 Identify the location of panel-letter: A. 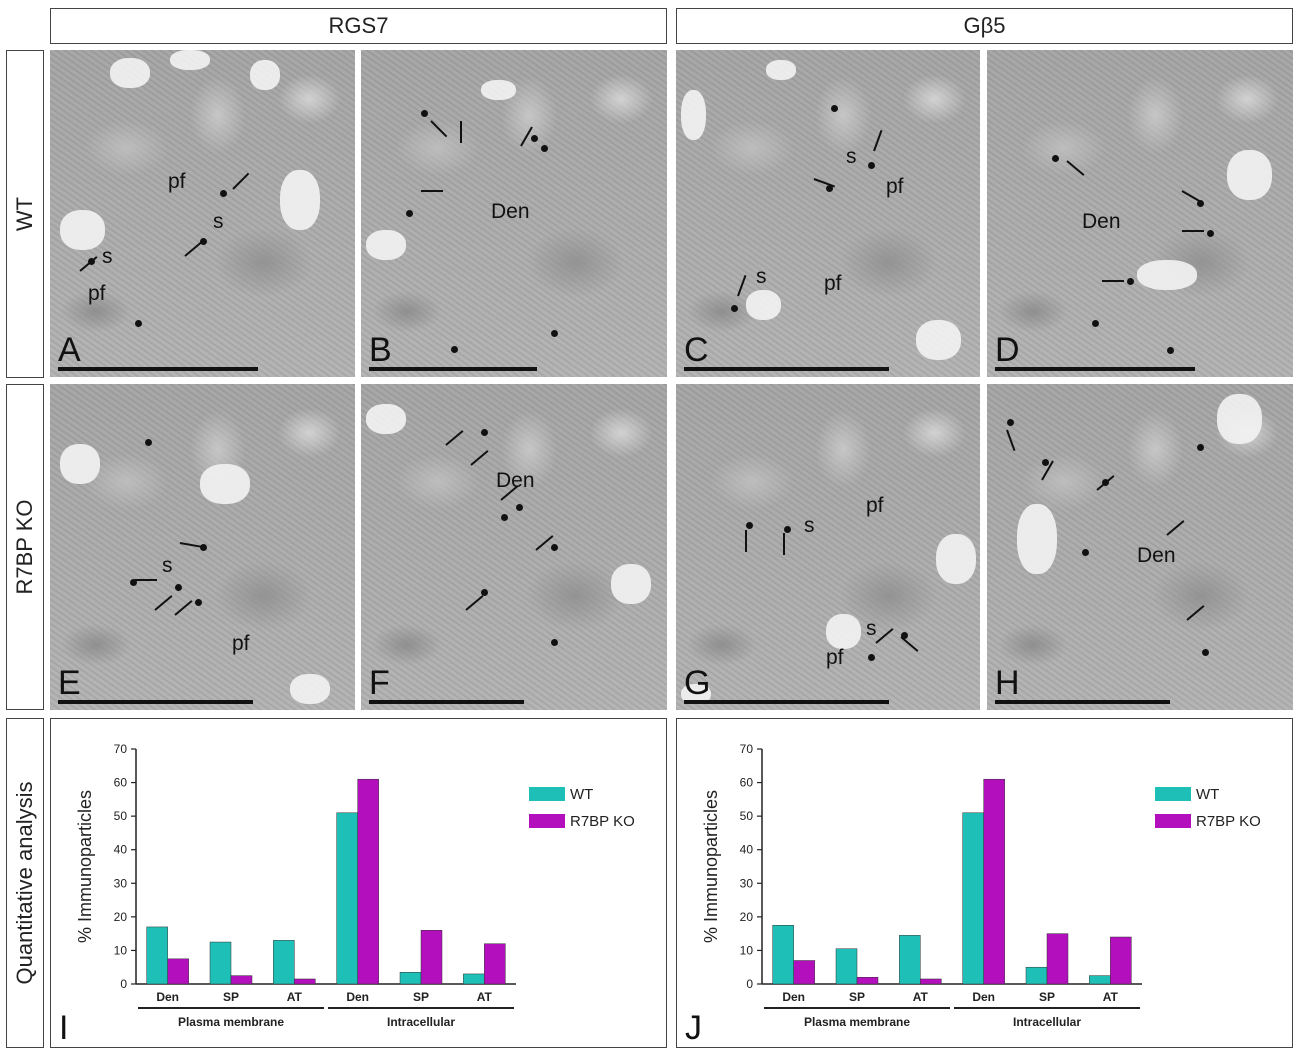
(69, 350).